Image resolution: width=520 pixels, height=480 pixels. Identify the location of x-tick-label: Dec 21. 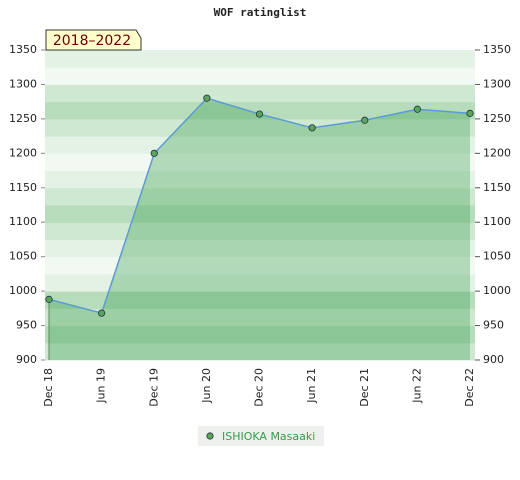
(364, 387).